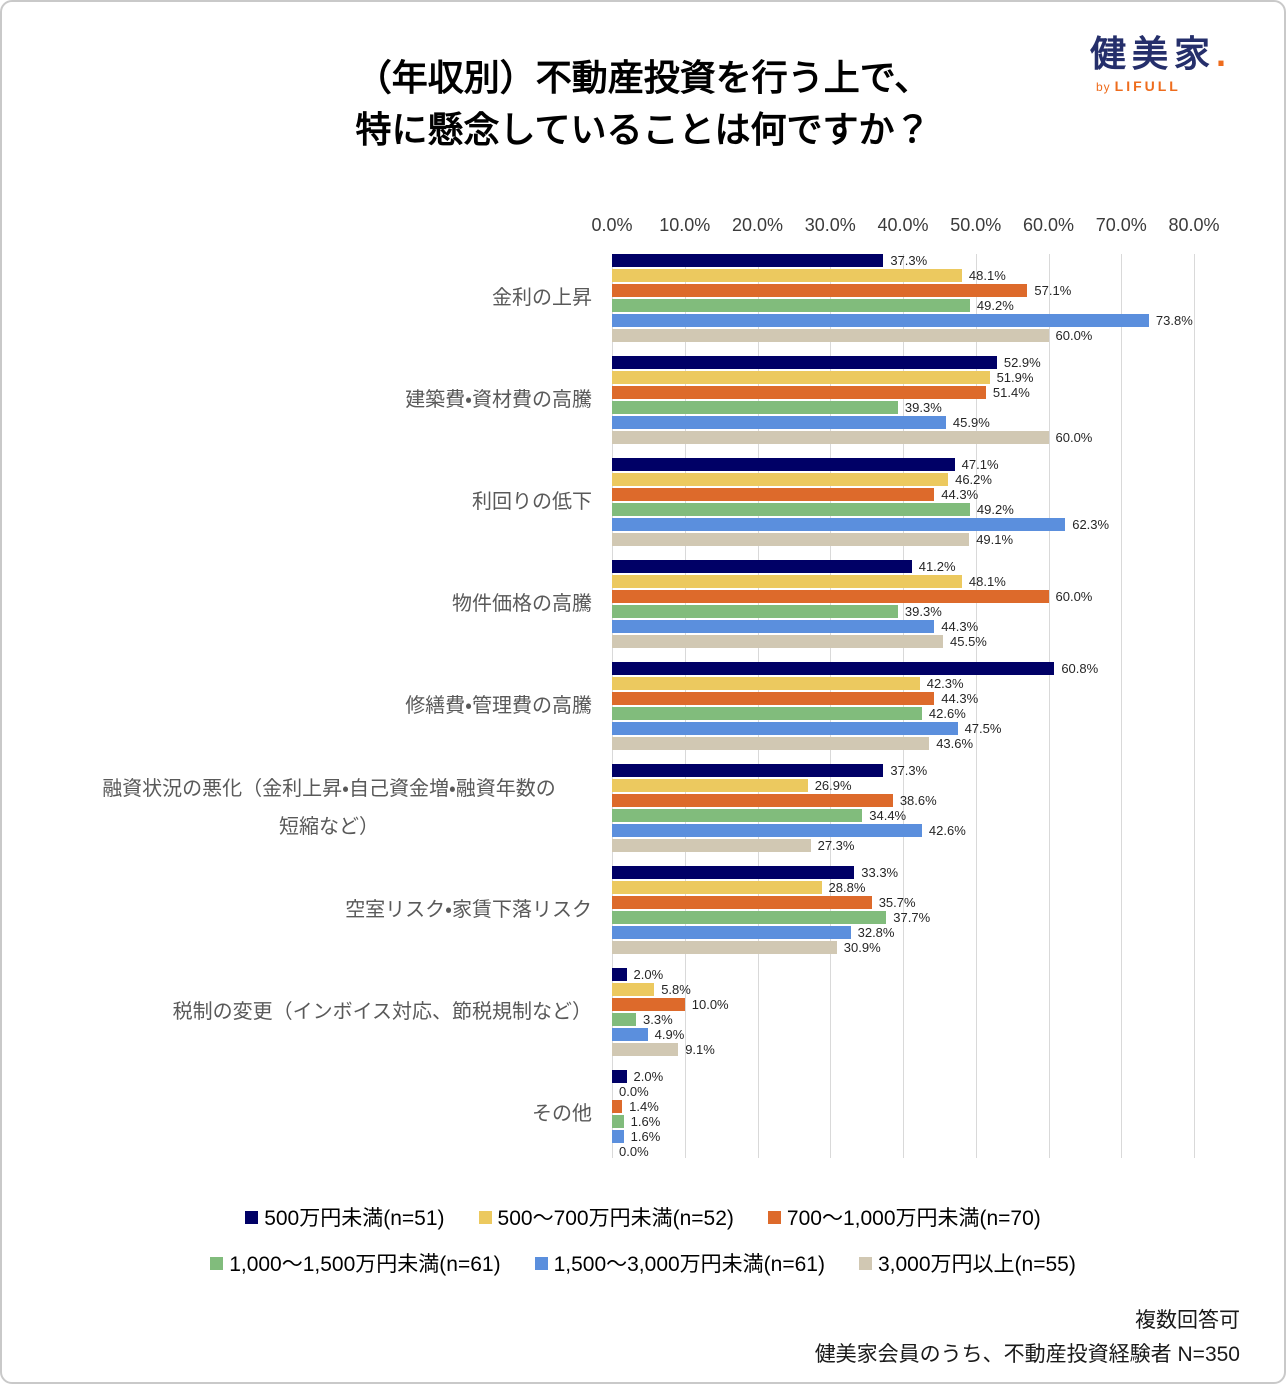 The image size is (1286, 1384). I want to click on category-bars: 2.0% 0.0% 1.4% 1.6% 1.6% 0.0%, so click(903, 1114).